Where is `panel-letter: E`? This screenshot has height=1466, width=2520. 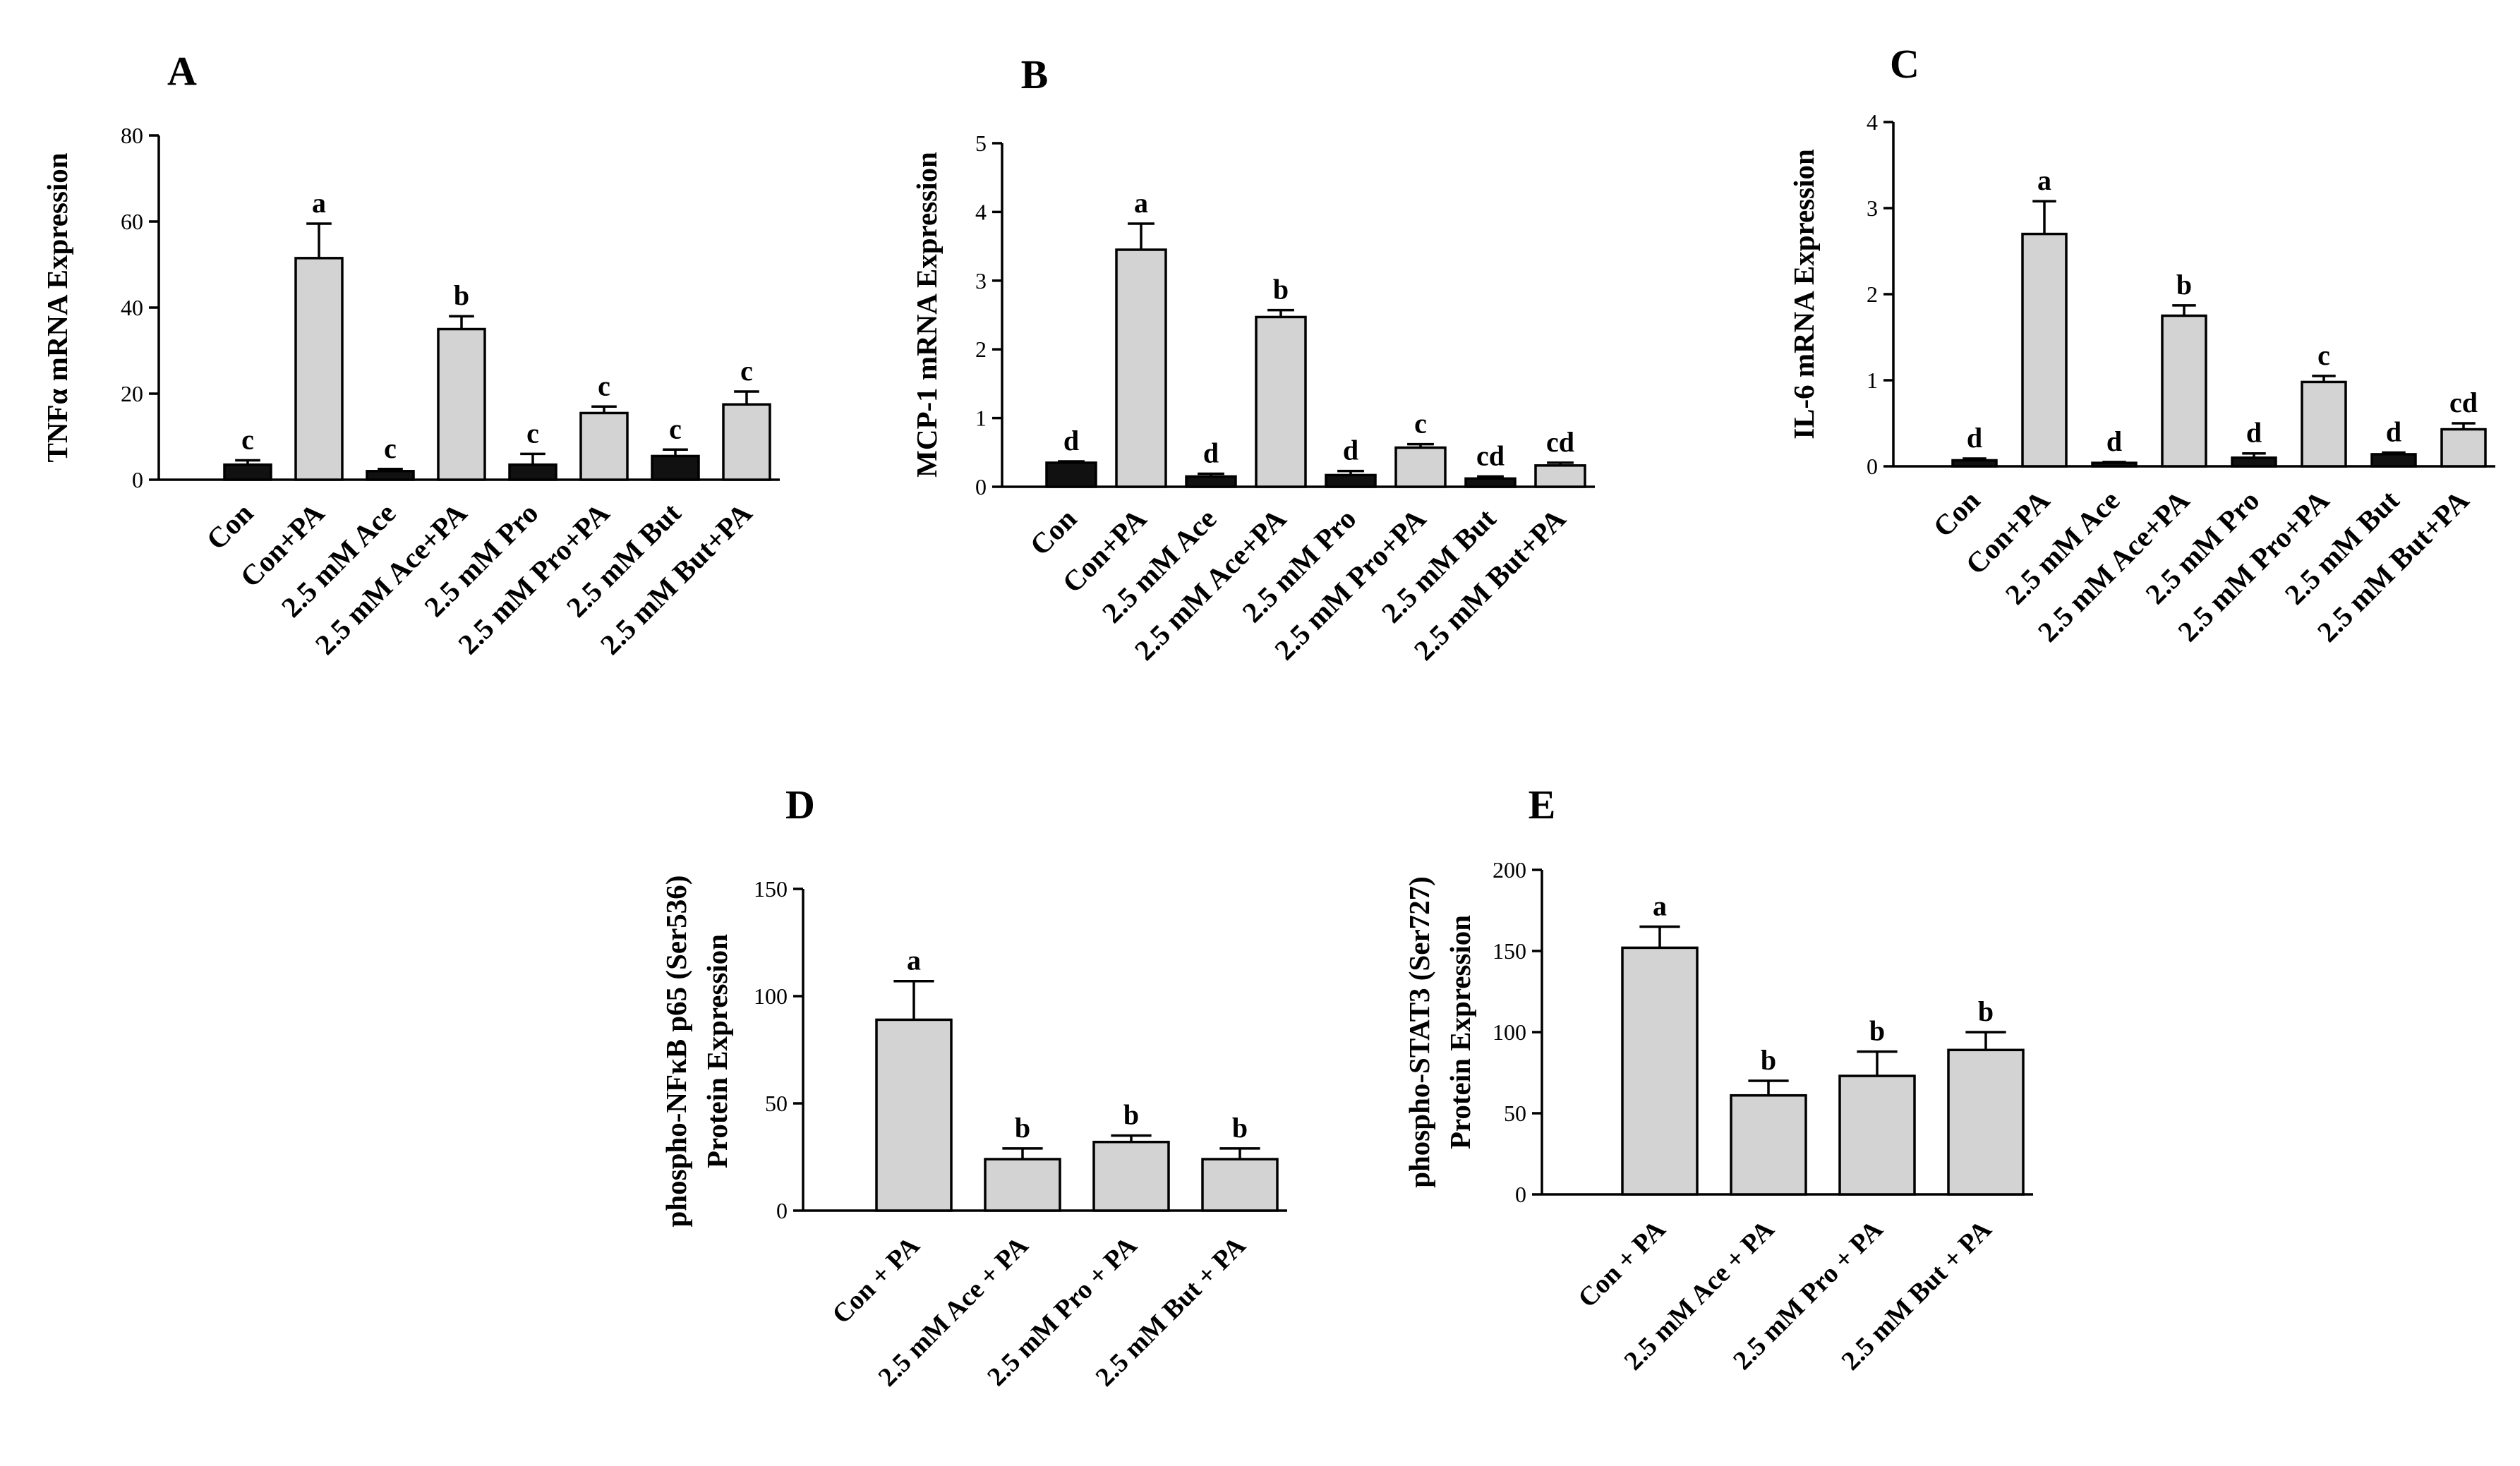
panel-letter: E is located at coordinates (1543, 805).